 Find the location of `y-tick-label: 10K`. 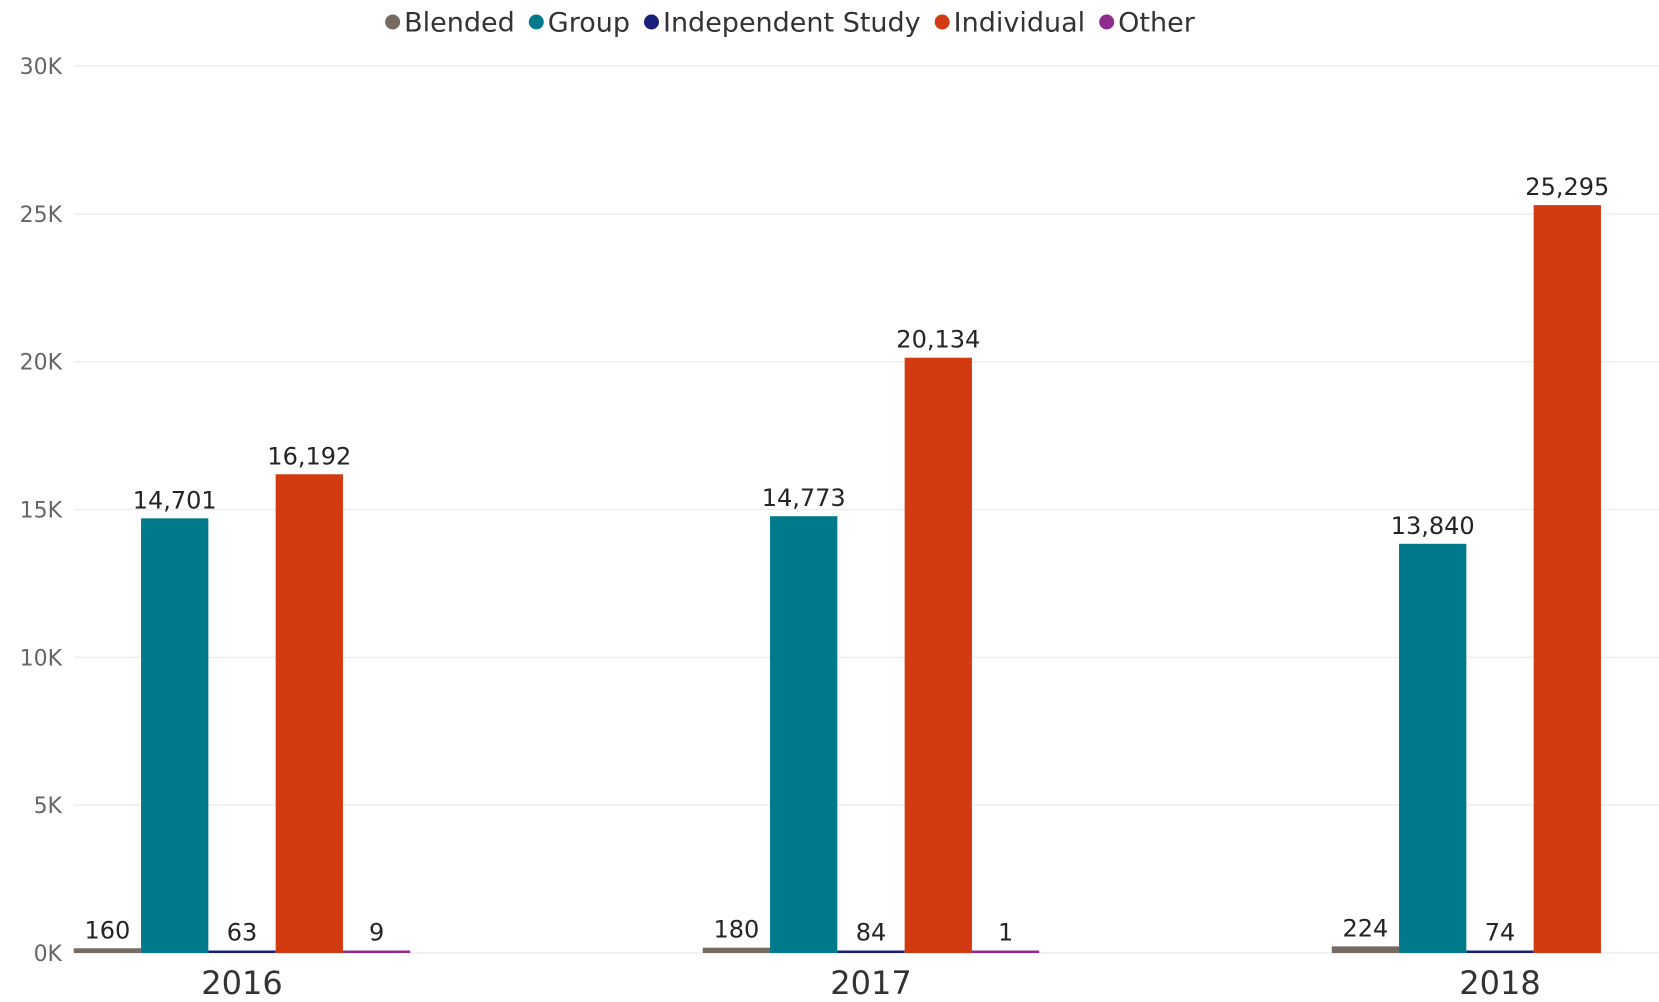

y-tick-label: 10K is located at coordinates (41, 658).